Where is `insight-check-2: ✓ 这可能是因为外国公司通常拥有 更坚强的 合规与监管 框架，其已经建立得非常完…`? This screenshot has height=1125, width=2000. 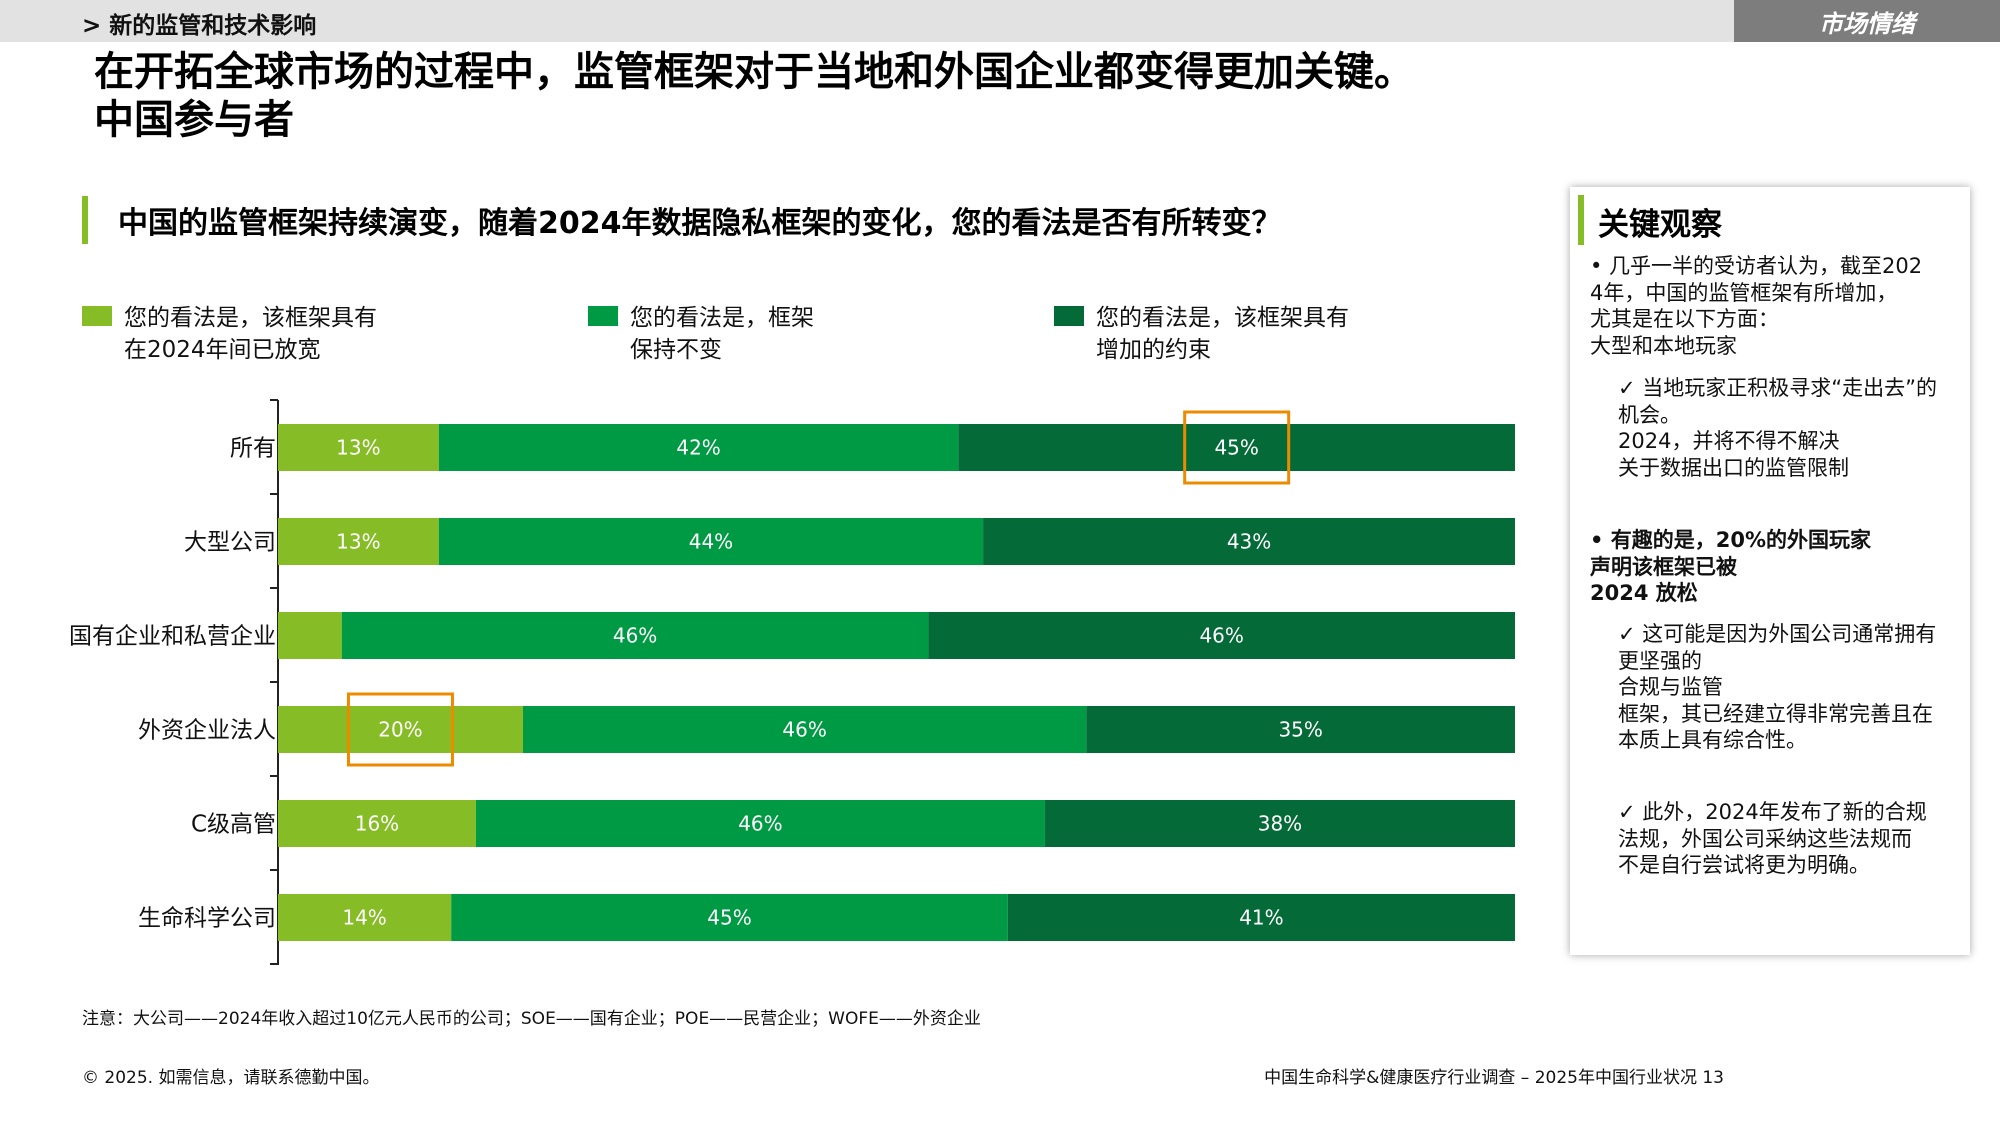 insight-check-2: ✓ 这可能是因为外国公司通常拥有 更坚强的 合规与监管 框架，其已经建立得非常完… is located at coordinates (1777, 687).